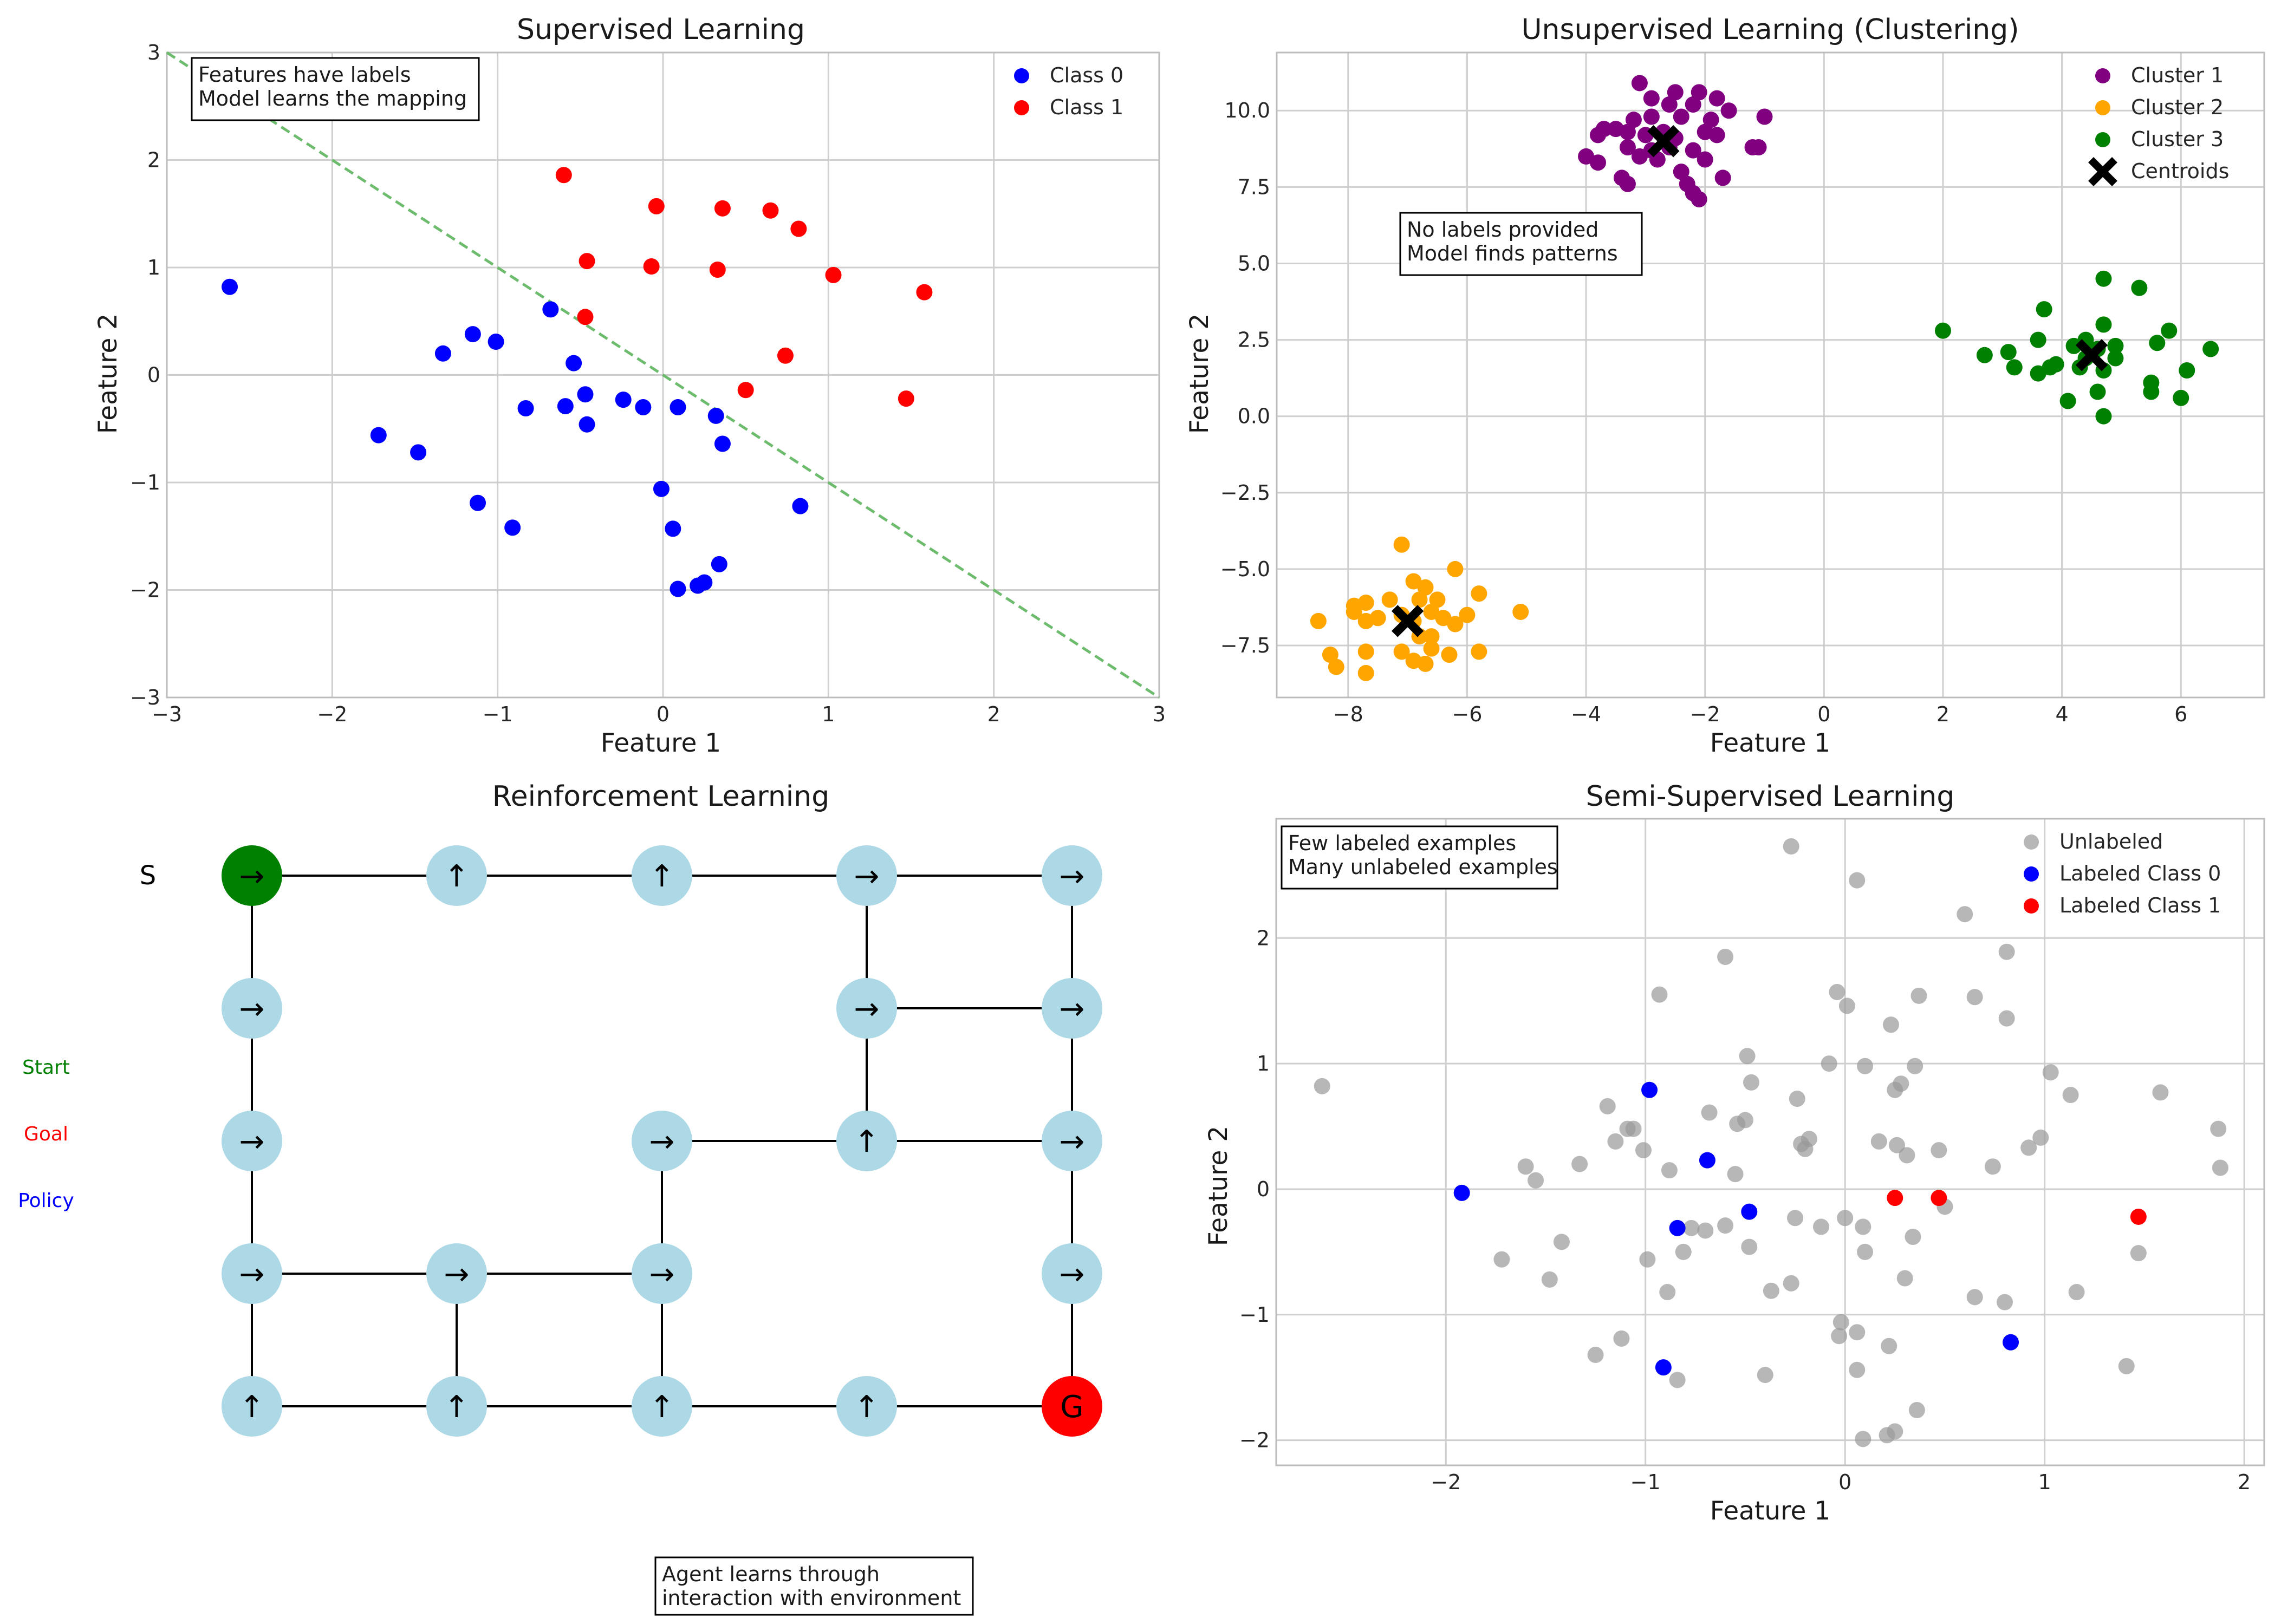  Describe the element at coordinates (1218, 1186) in the screenshot. I see `semi-supervised-y-axis-label: Feature 2` at that location.